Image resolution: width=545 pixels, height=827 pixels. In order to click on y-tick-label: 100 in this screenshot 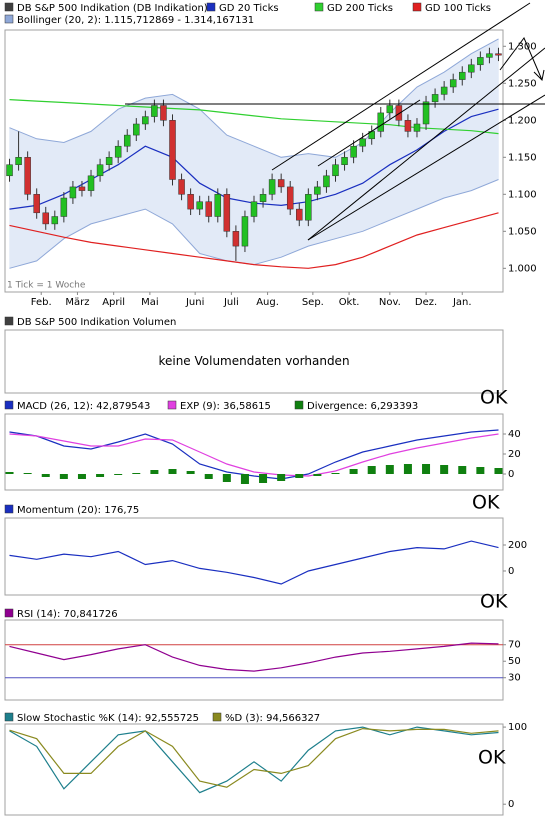, I will do `click(517, 727)`.